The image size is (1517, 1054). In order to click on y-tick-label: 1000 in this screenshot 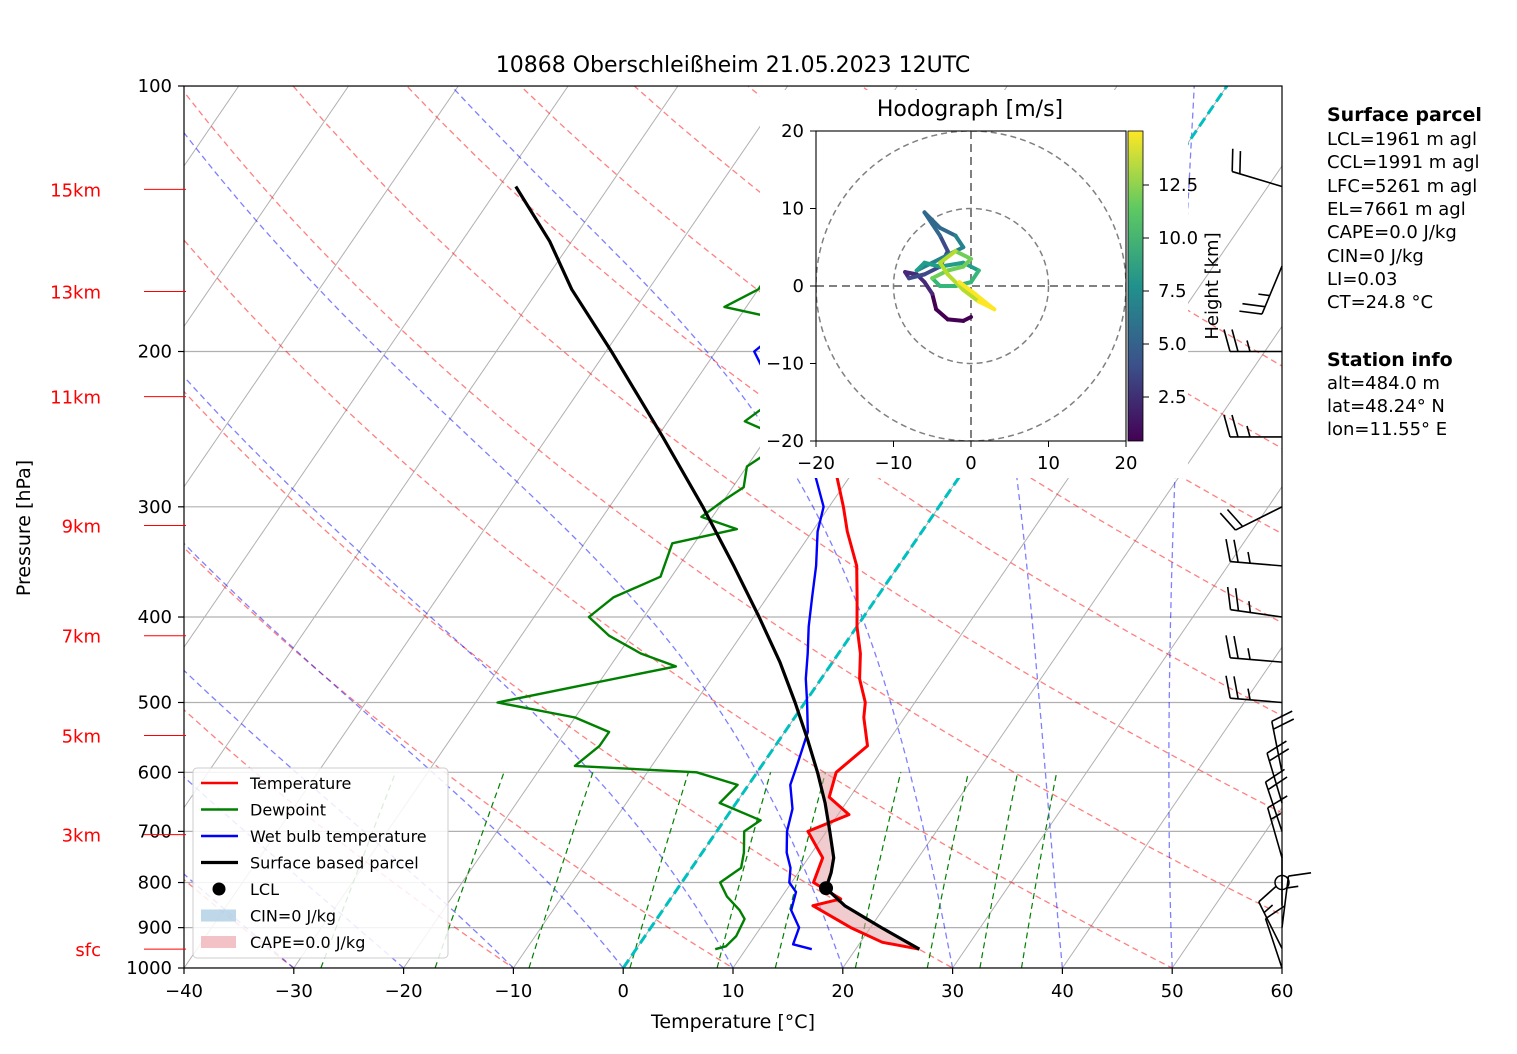, I will do `click(149, 968)`.